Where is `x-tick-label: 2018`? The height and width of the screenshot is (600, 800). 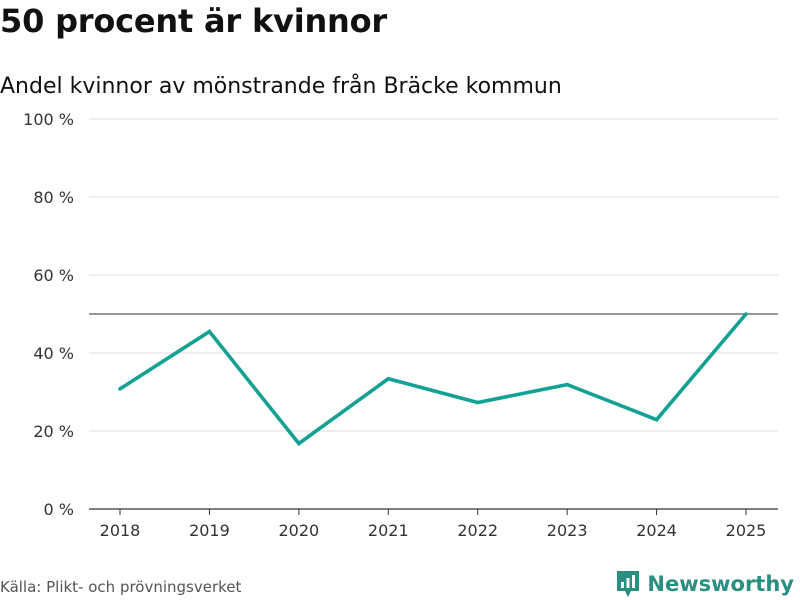
x-tick-label: 2018 is located at coordinates (120, 530).